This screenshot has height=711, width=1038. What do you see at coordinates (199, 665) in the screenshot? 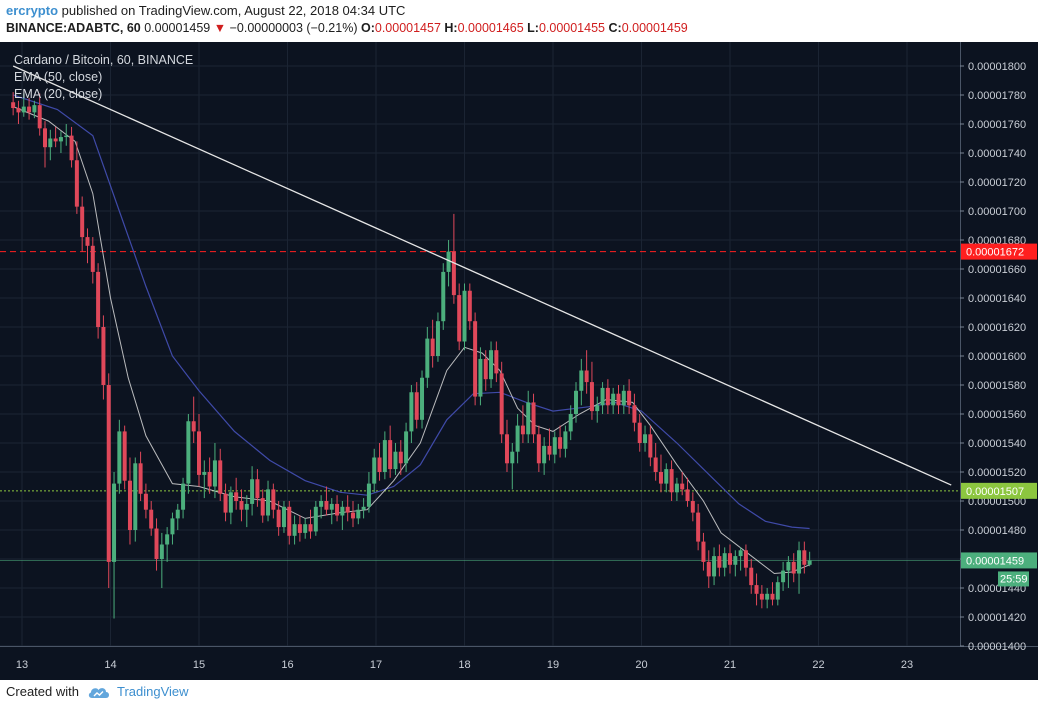
I see `x-tick-label: 15` at bounding box center [199, 665].